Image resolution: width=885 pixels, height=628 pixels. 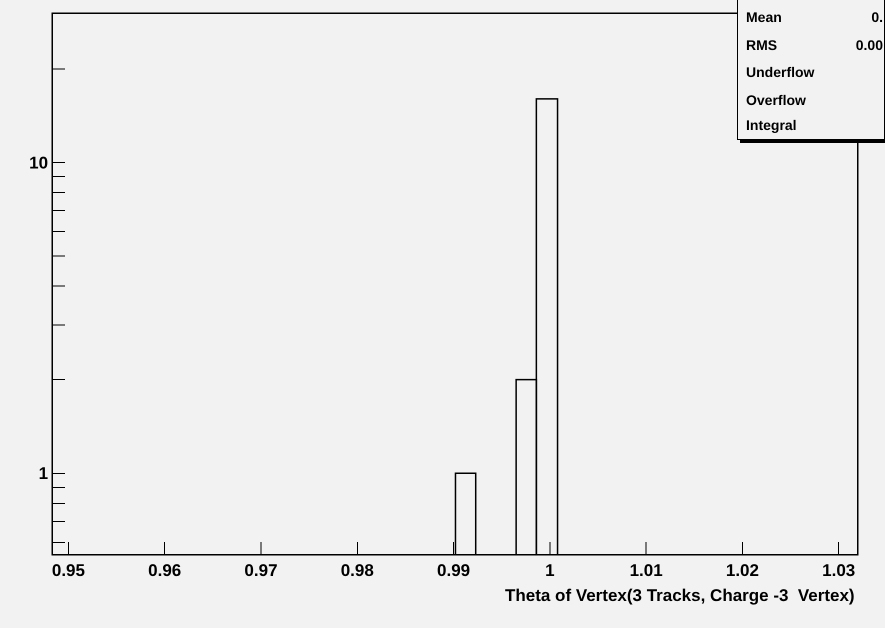 What do you see at coordinates (780, 72) in the screenshot?
I see `annotation: Underflow` at bounding box center [780, 72].